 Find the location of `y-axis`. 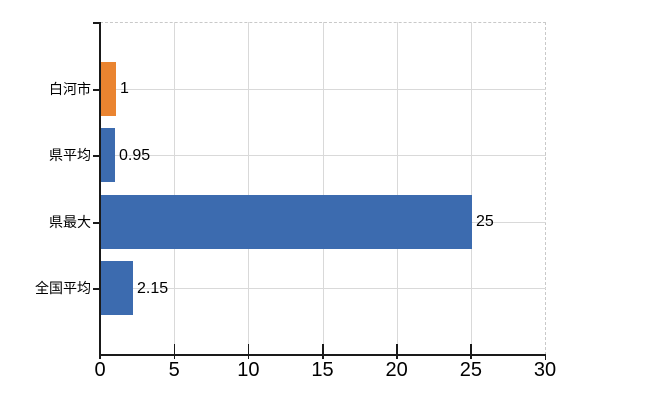

y-axis is located at coordinates (100, 190).